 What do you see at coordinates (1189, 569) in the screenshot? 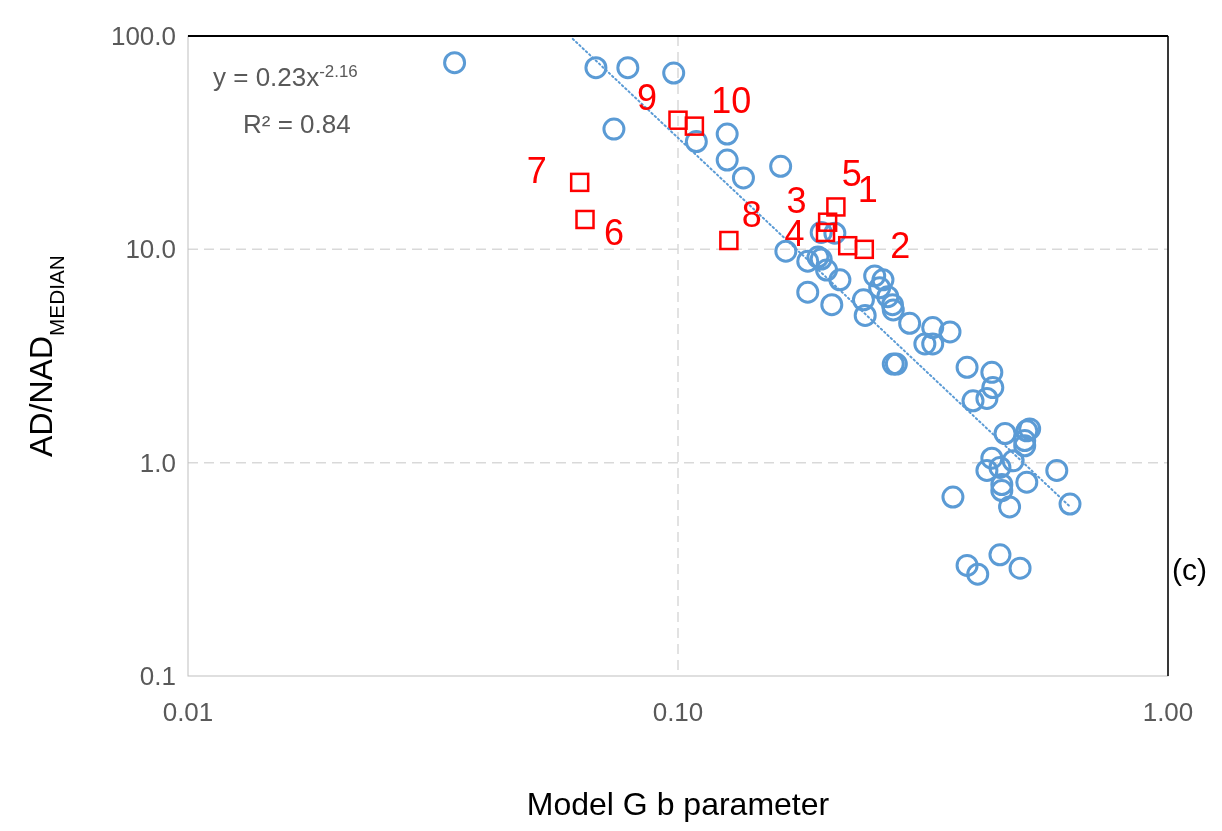
I see `text: (c)` at bounding box center [1189, 569].